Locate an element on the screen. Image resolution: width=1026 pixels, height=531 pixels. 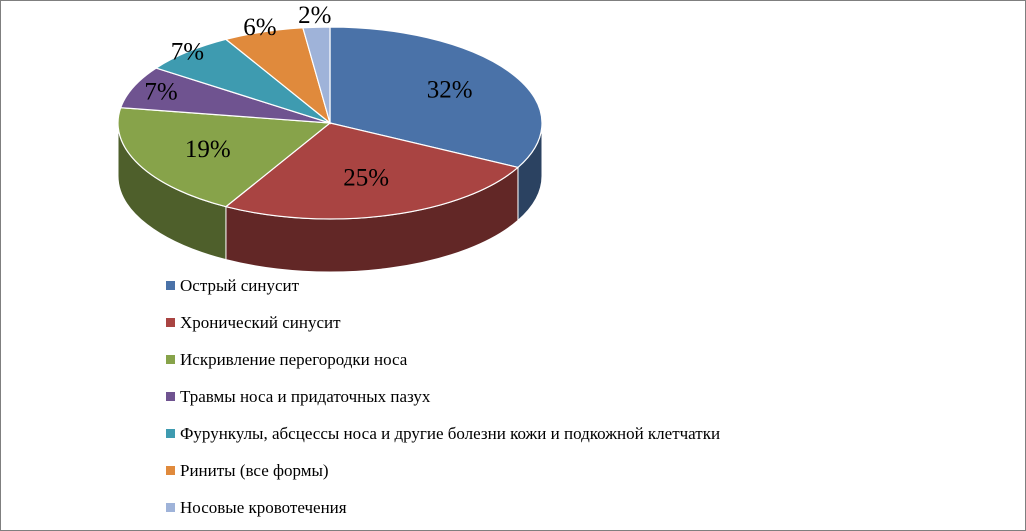
legend-label: Хронический синусит is located at coordinates (260, 322).